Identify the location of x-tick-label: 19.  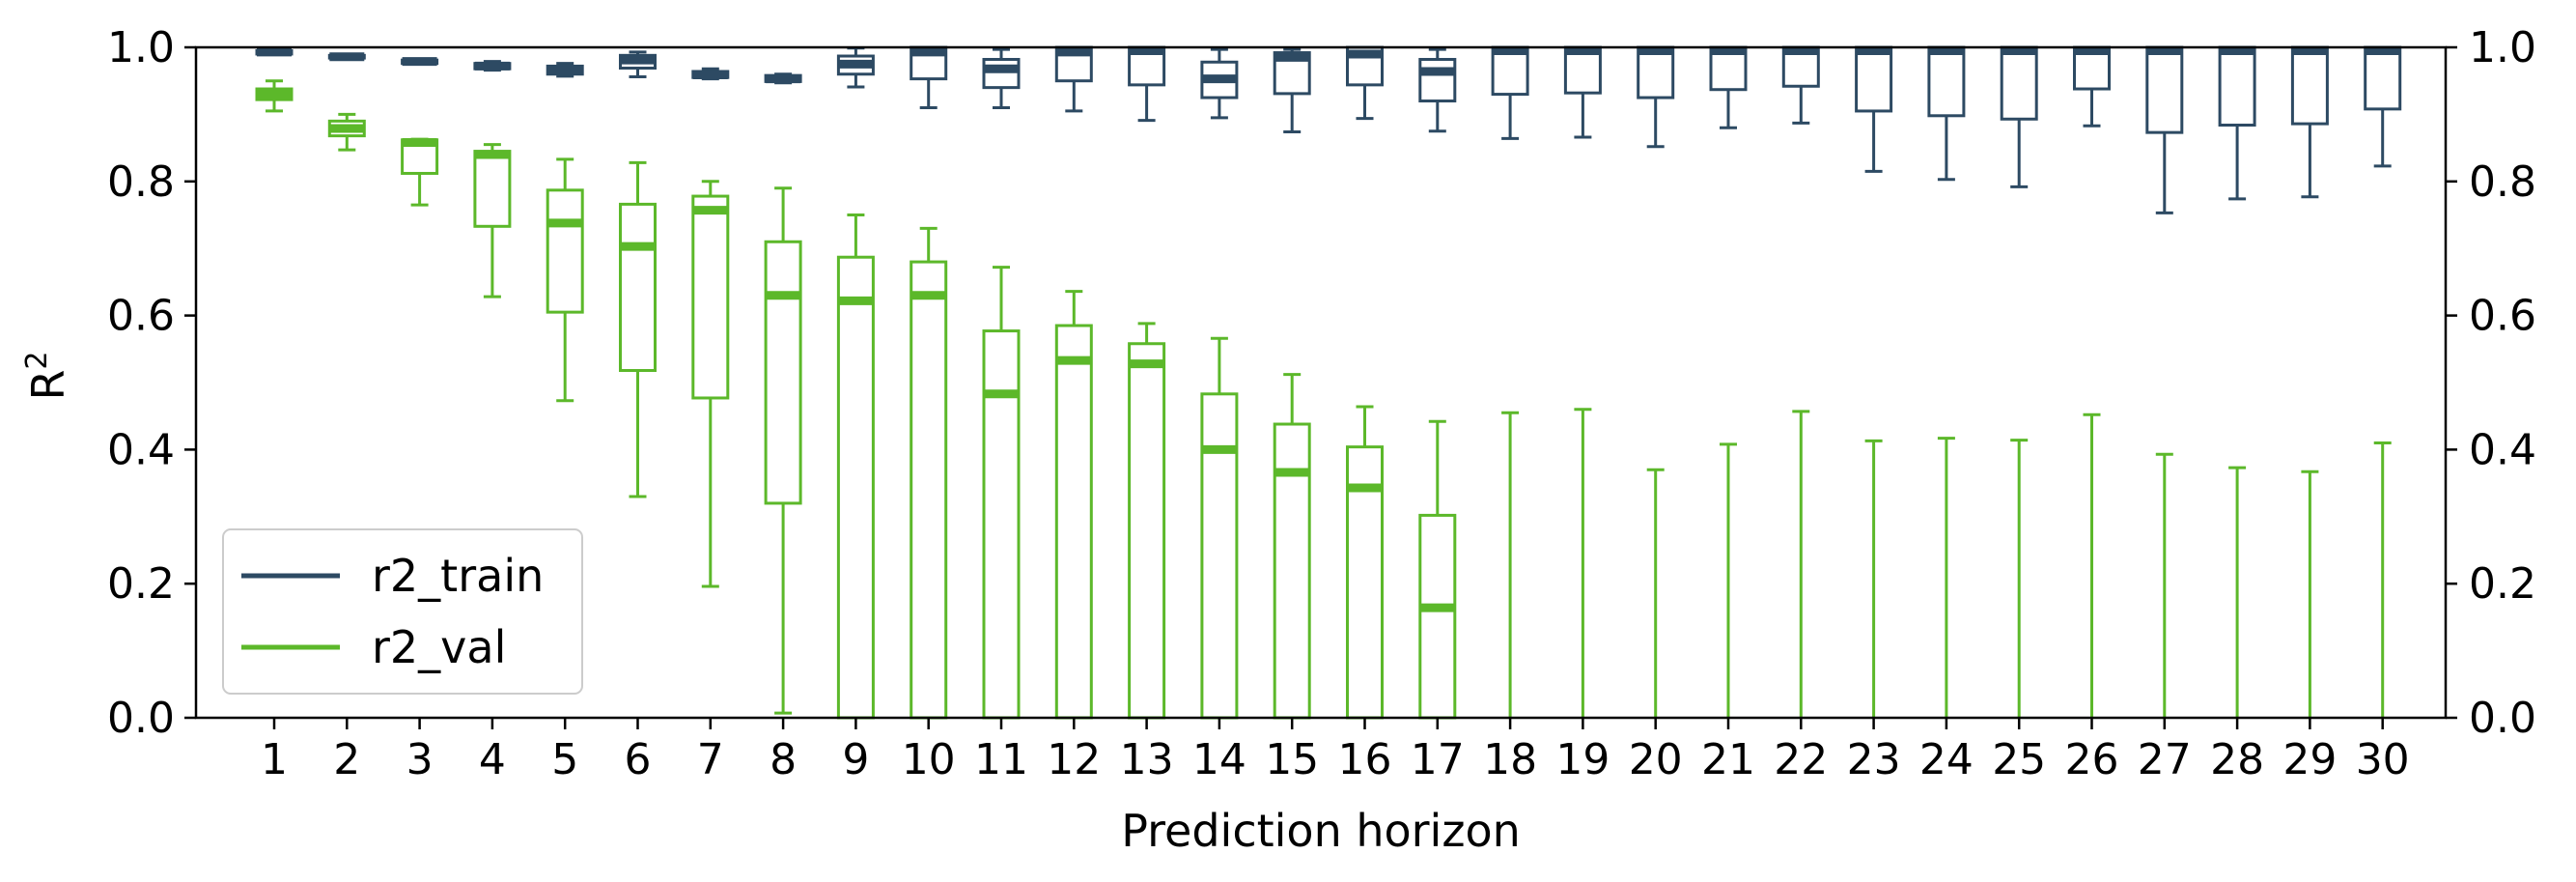
(1583, 759).